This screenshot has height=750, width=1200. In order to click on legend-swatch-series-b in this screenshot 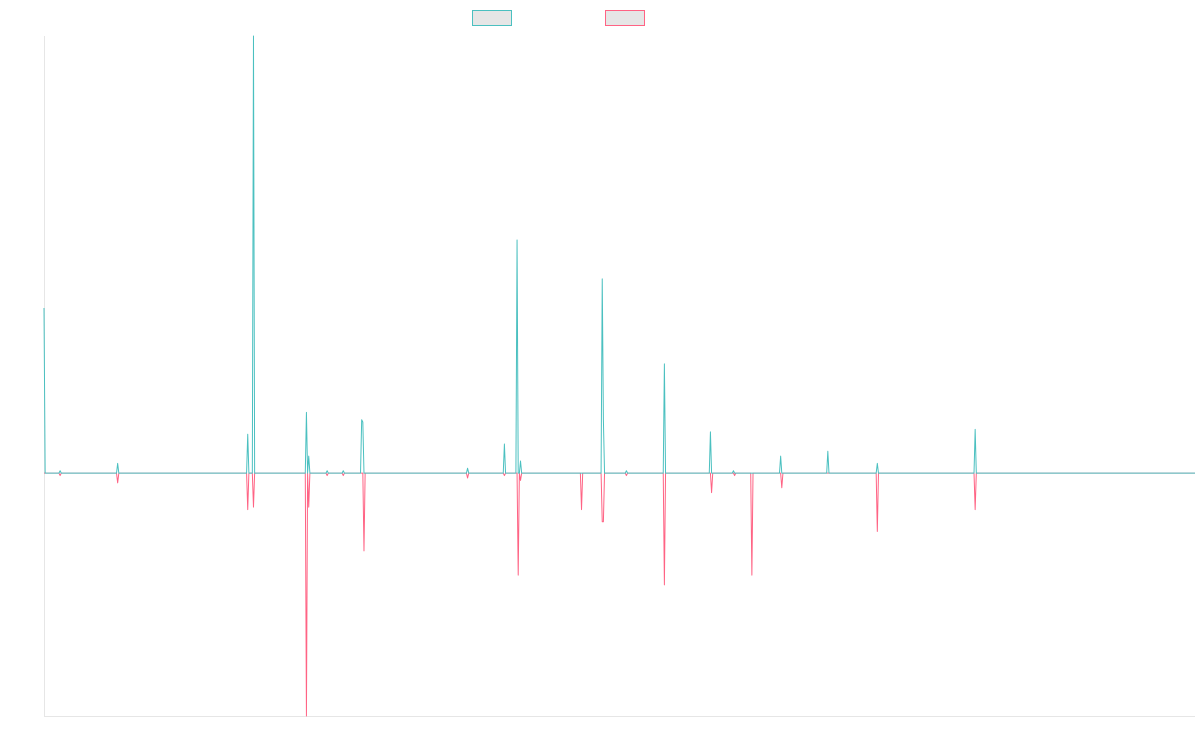, I will do `click(625, 18)`.